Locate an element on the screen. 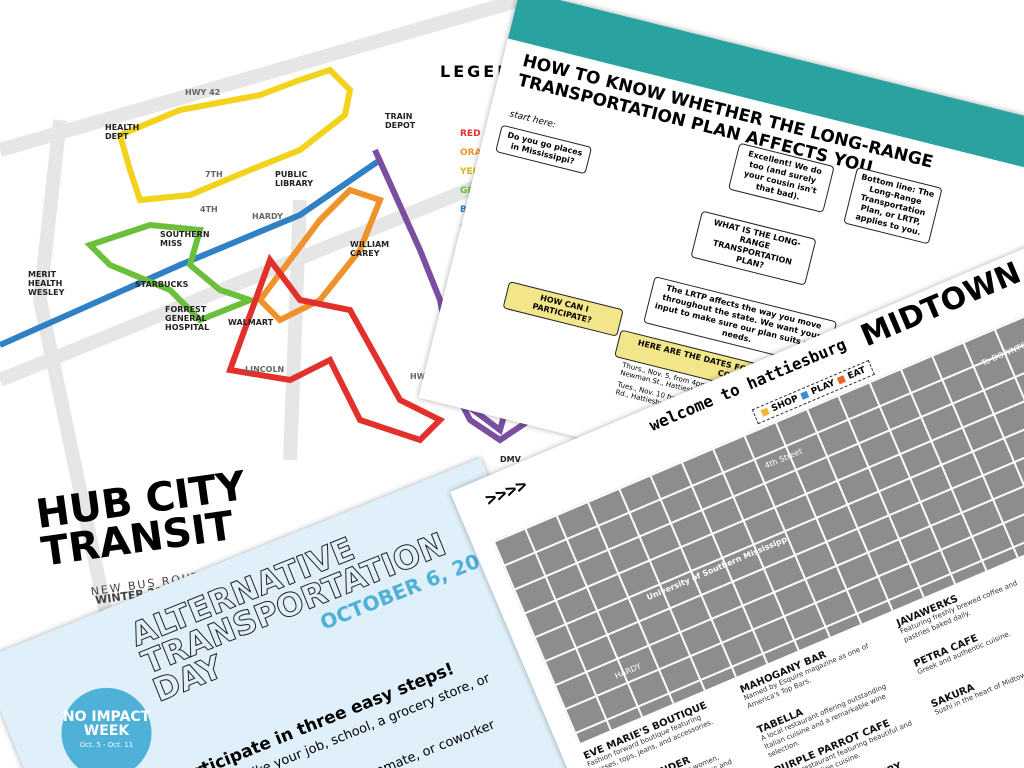  place: TRAIN DEPOT is located at coordinates (400, 121).